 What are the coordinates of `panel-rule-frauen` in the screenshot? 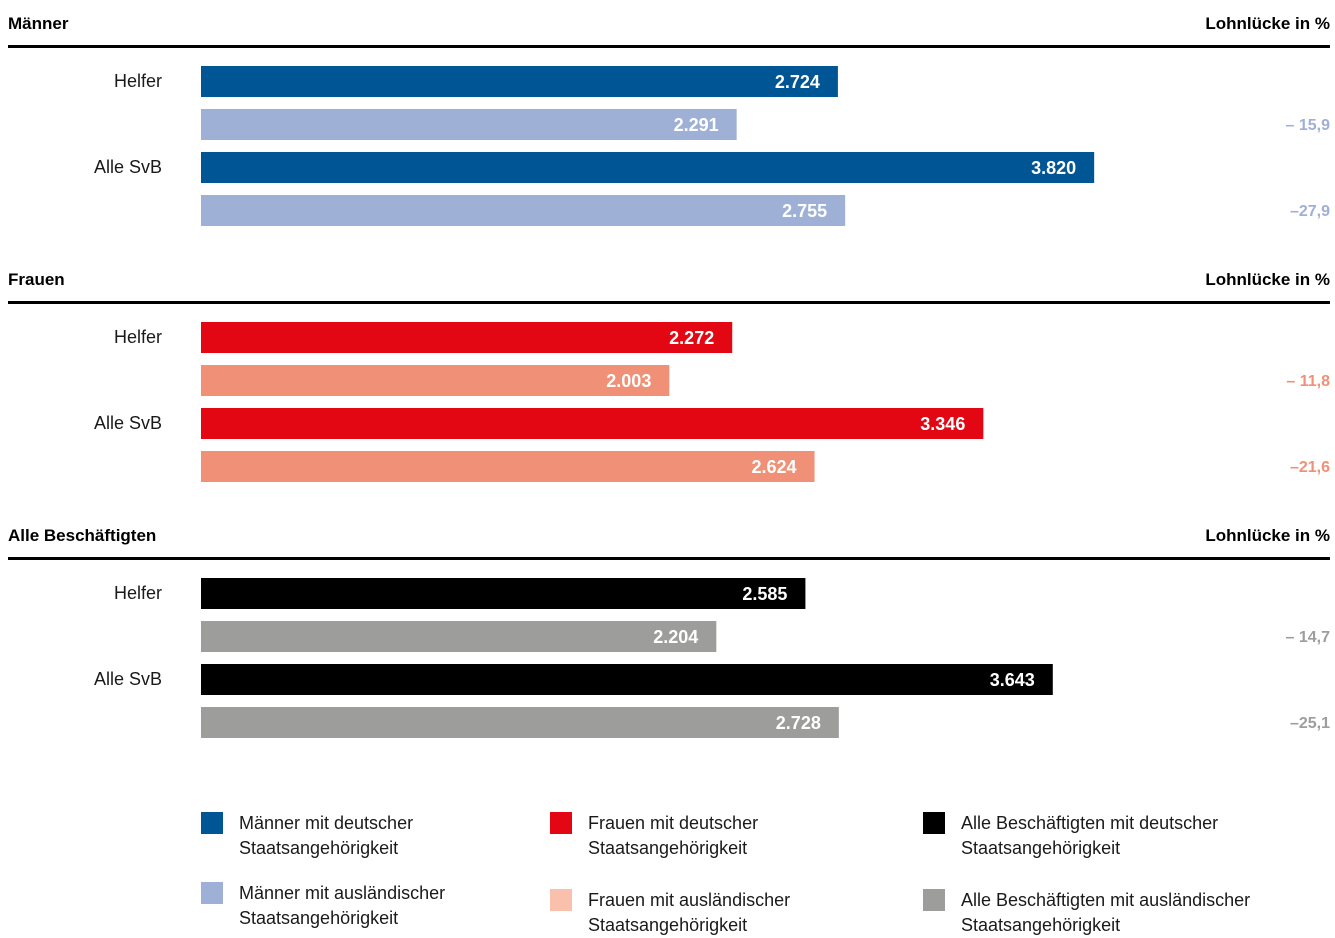 It's located at (669, 302).